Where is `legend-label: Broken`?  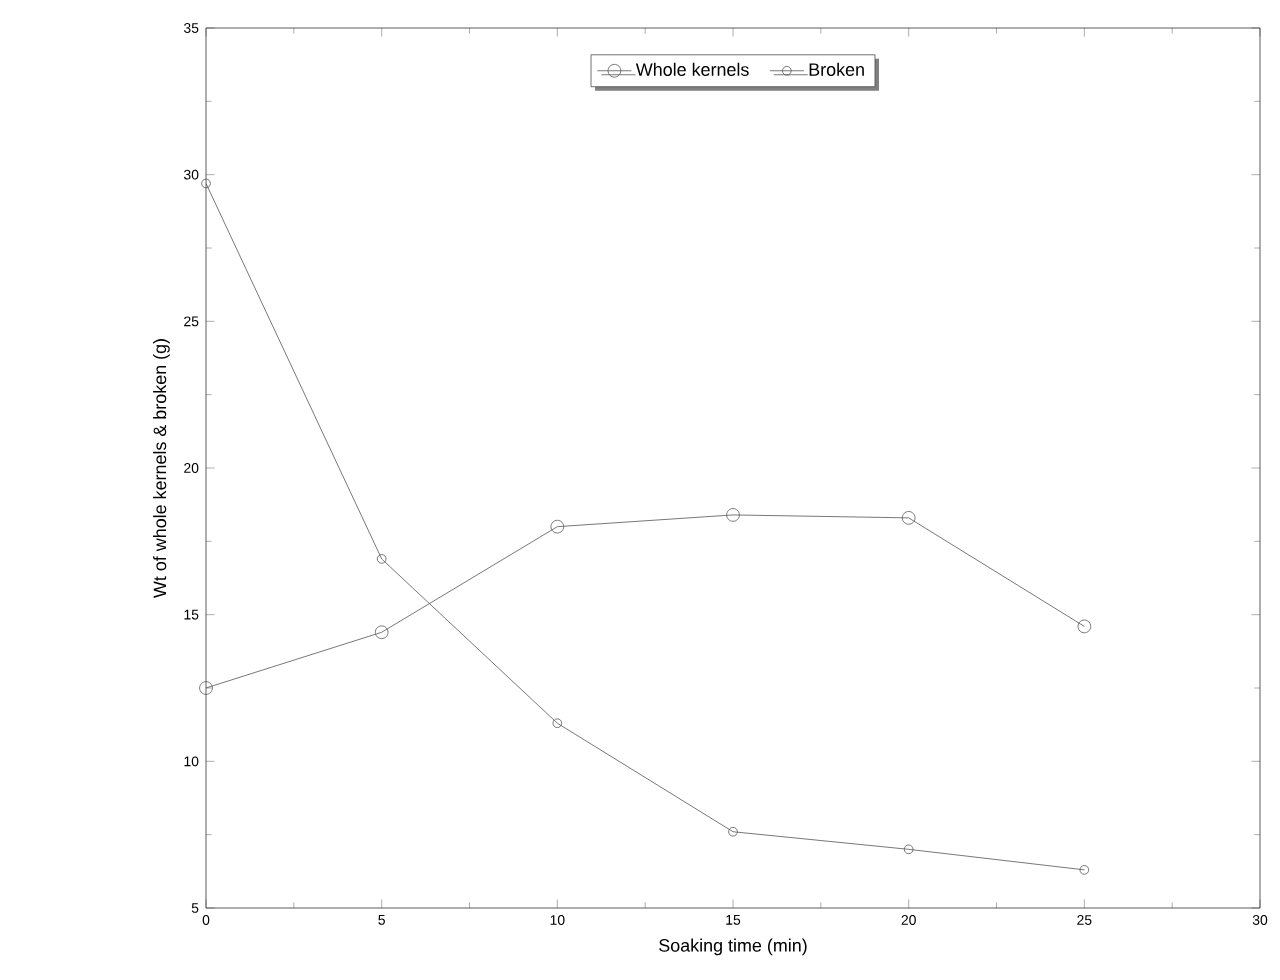
legend-label: Broken is located at coordinates (836, 69).